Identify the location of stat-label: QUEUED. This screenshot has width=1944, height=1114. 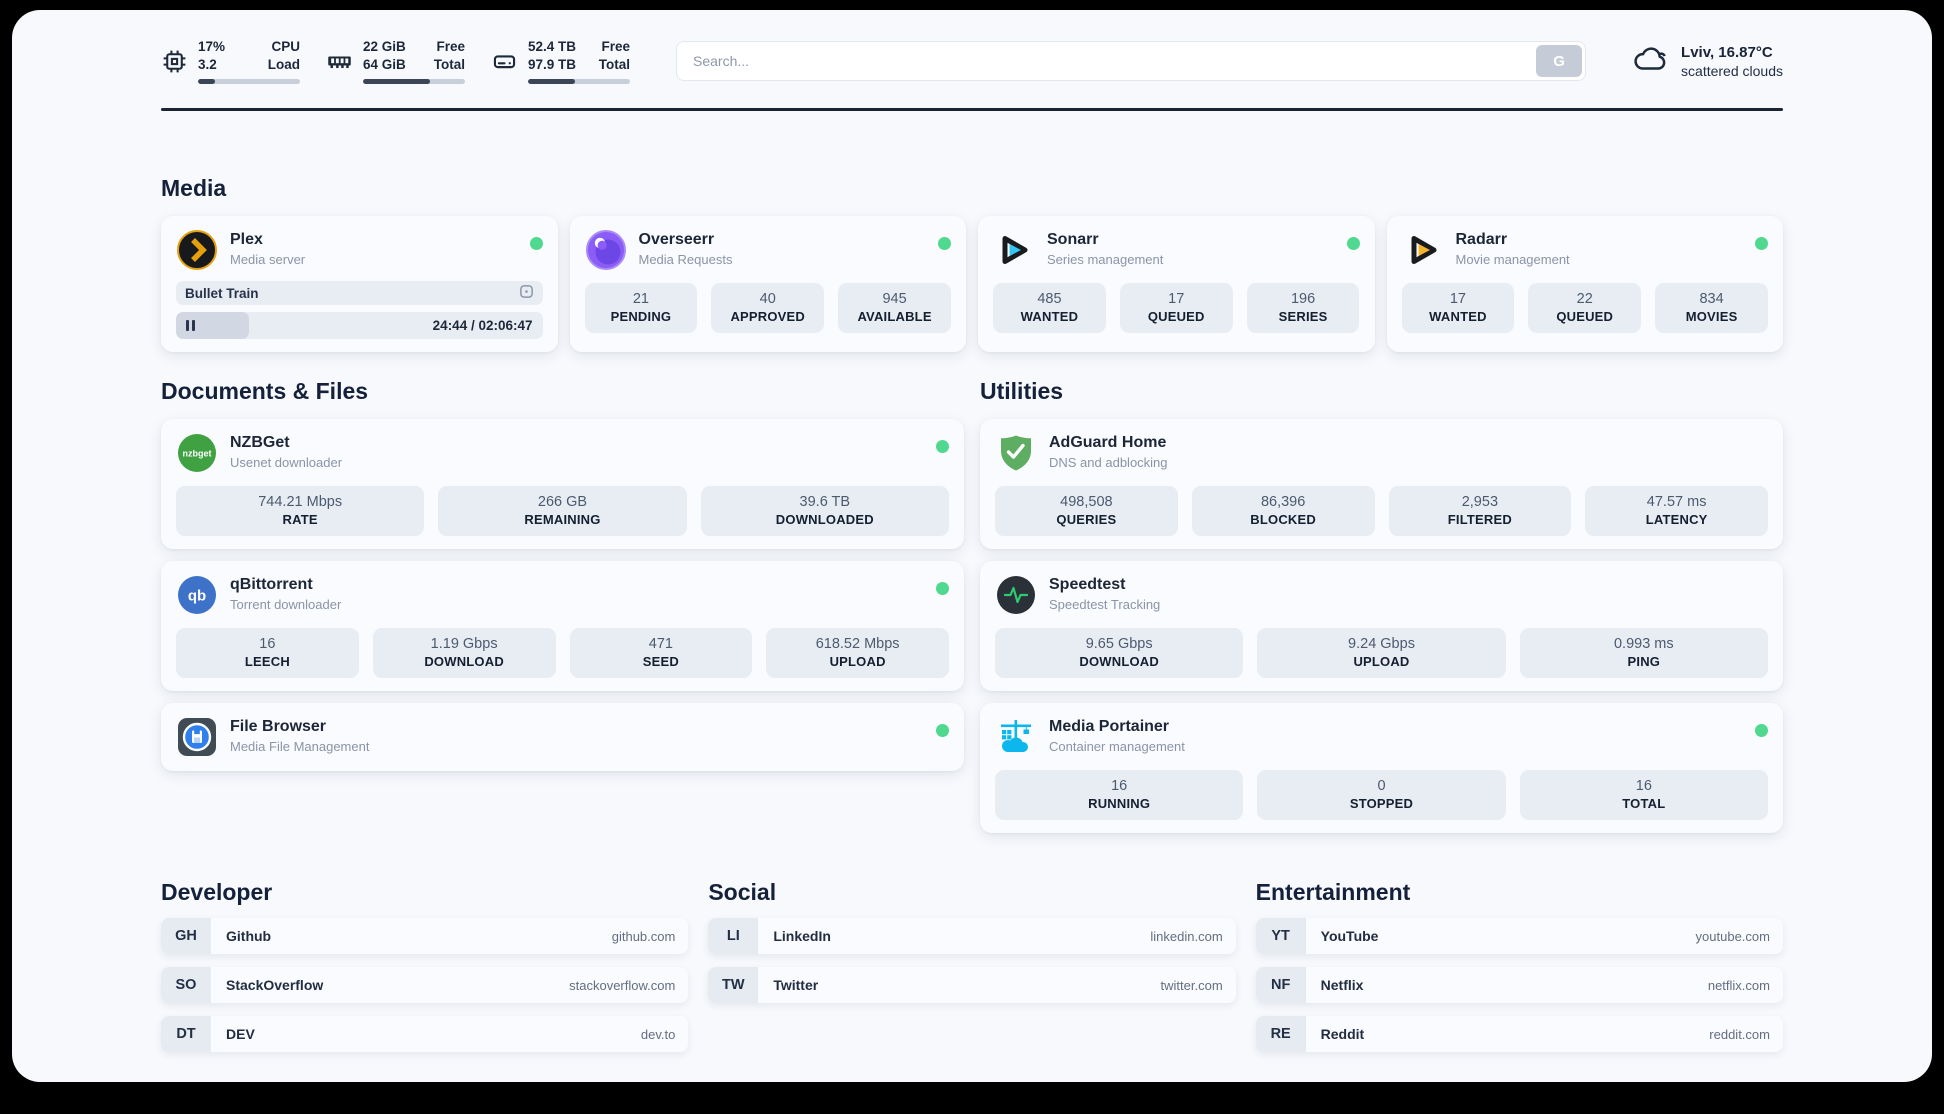
(1585, 317).